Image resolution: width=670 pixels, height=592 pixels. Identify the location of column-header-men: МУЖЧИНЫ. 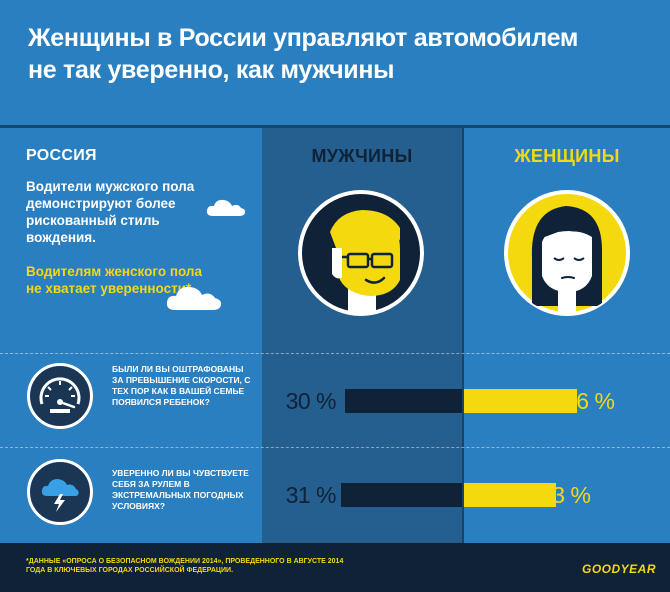
(362, 156).